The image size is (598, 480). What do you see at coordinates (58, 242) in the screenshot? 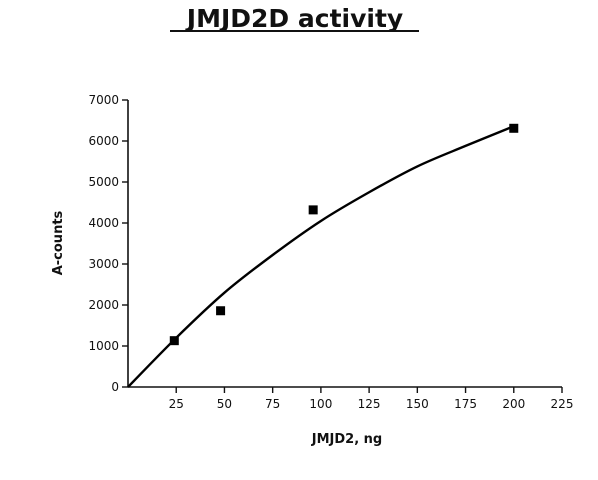
I see `y-axis-label: A-counts` at bounding box center [58, 242].